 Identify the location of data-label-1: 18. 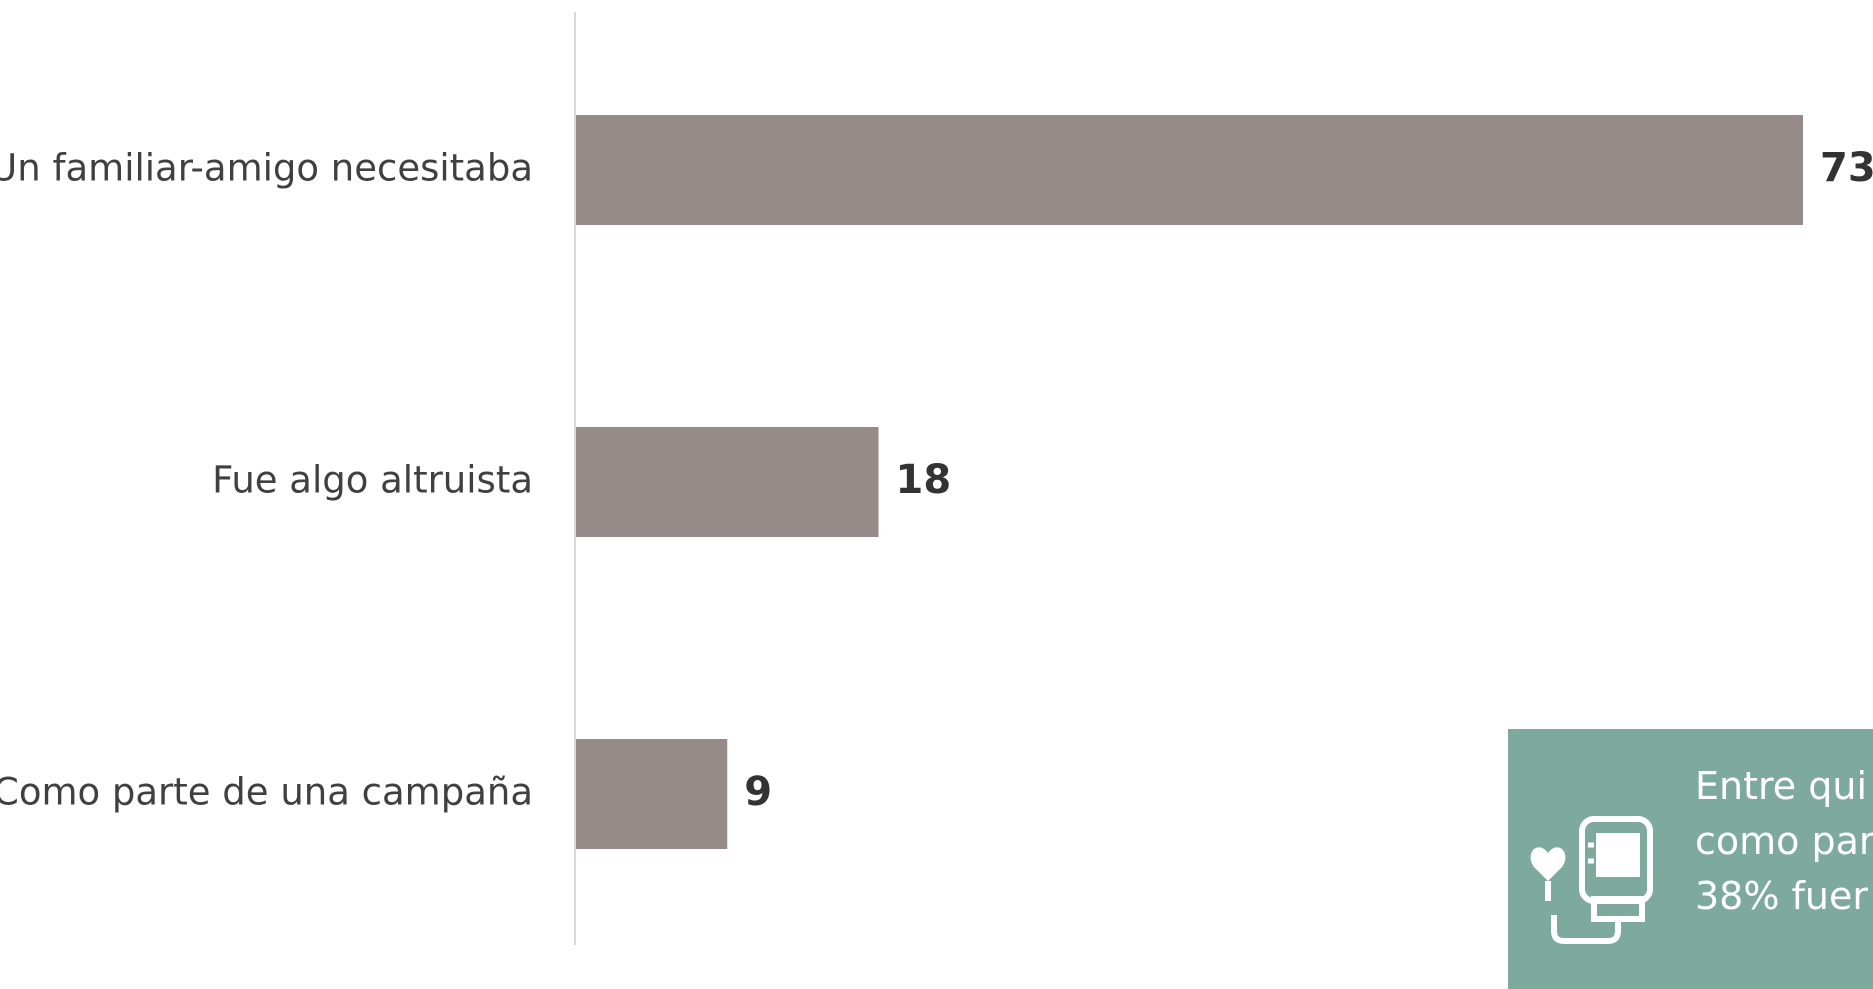
(924, 480).